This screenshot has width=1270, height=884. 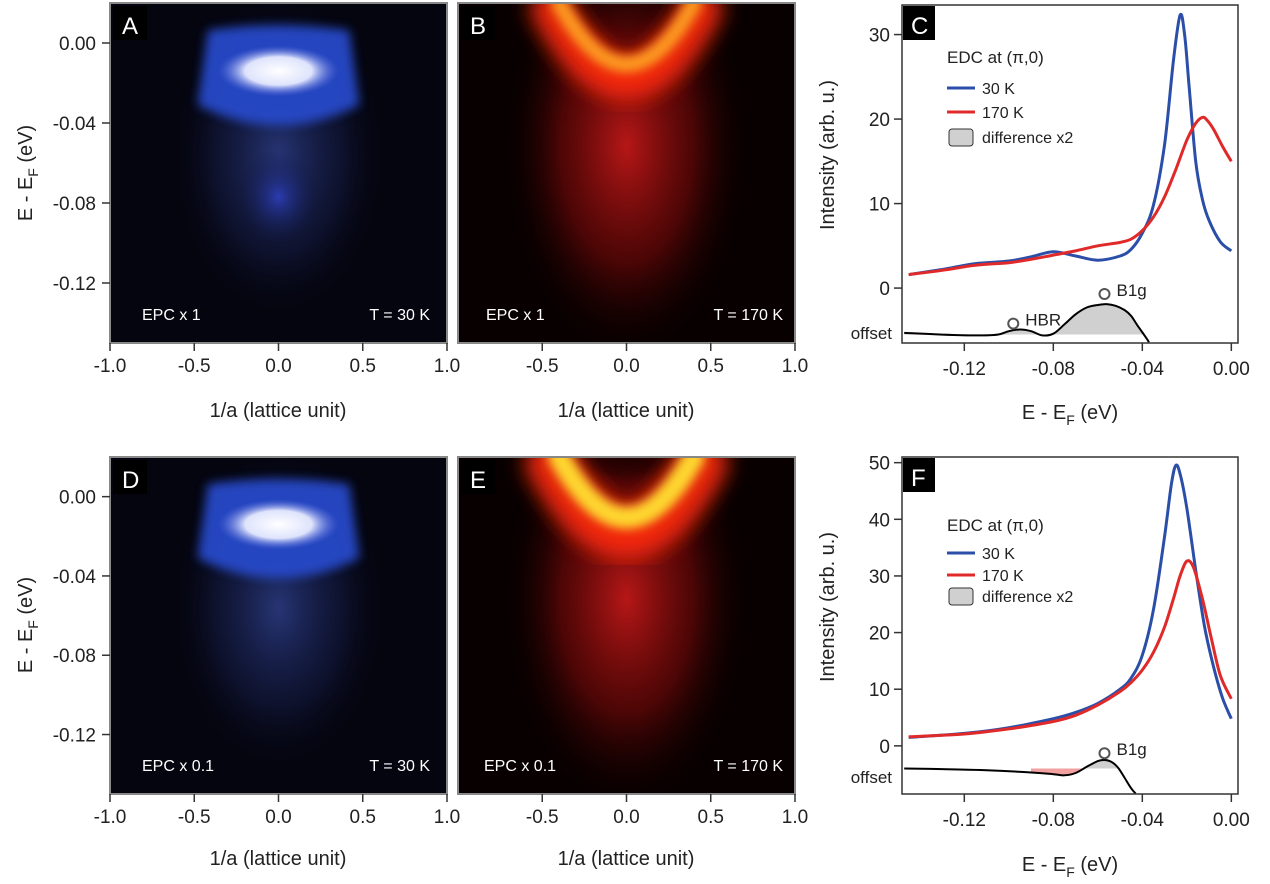 What do you see at coordinates (885, 163) in the screenshot?
I see `panel-c-yticks: 0 10 20 30` at bounding box center [885, 163].